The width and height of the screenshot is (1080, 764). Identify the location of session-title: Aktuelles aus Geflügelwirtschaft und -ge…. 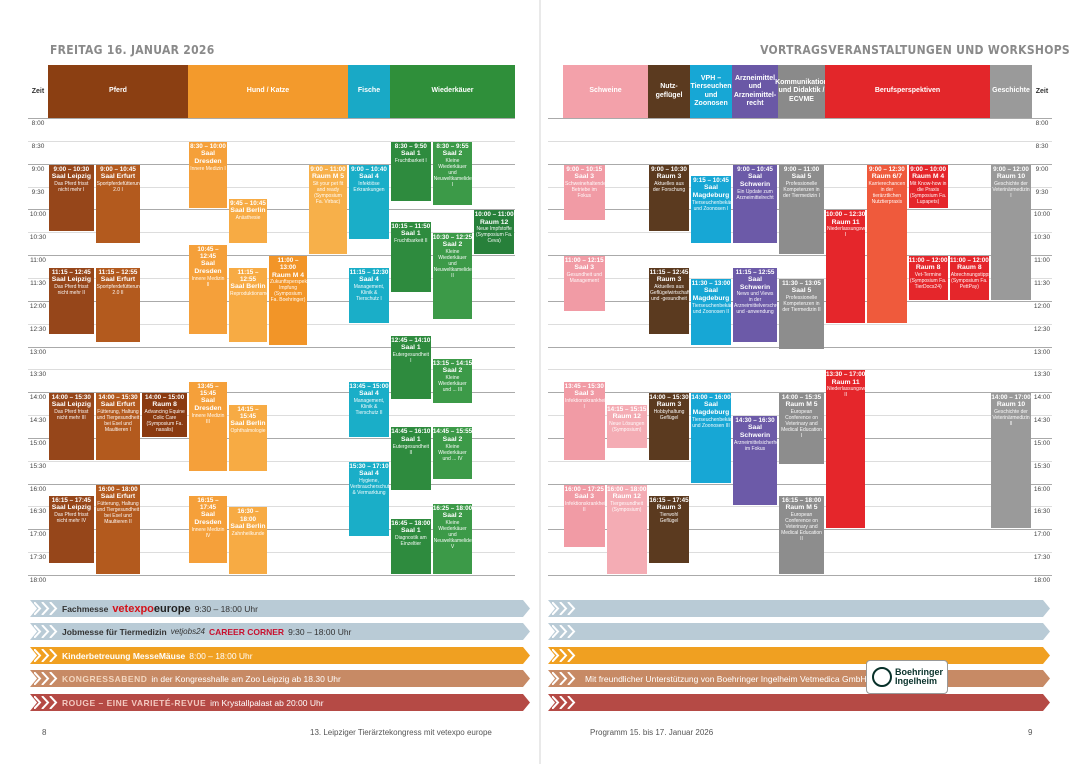
(669, 292).